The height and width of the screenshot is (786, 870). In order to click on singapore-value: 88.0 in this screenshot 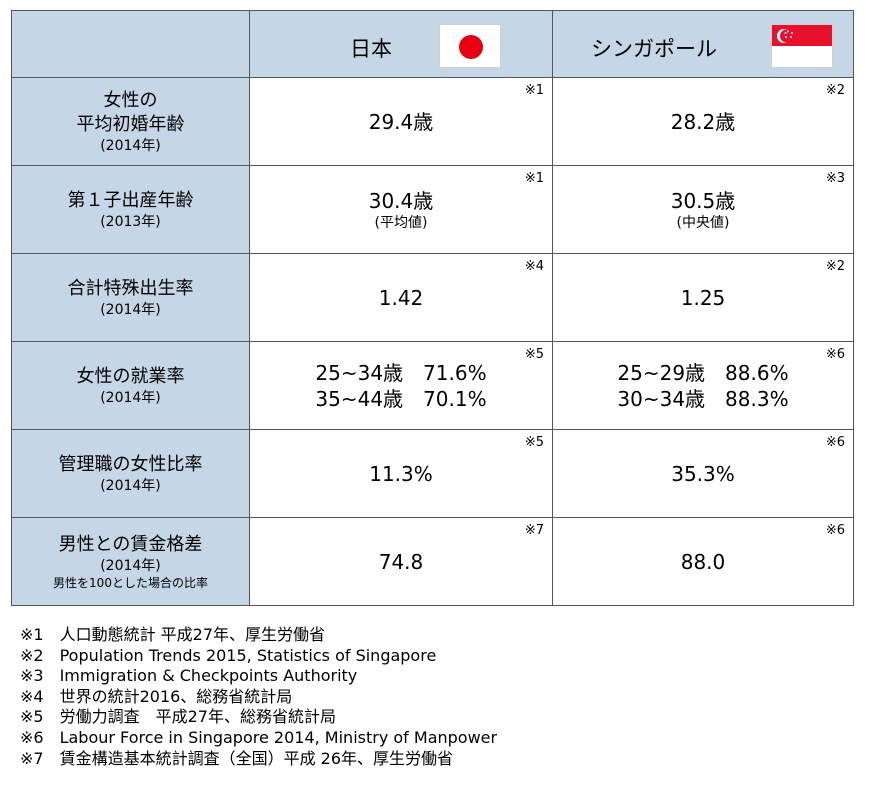, I will do `click(703, 561)`.